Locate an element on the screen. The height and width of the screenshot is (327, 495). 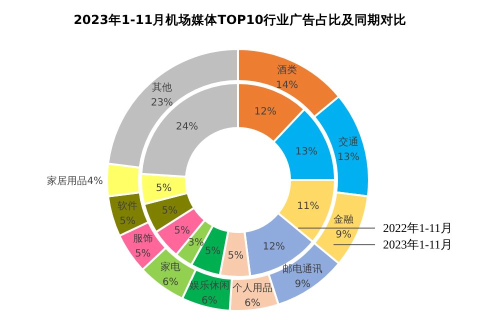
slice-label: 金融 is located at coordinates (344, 220).